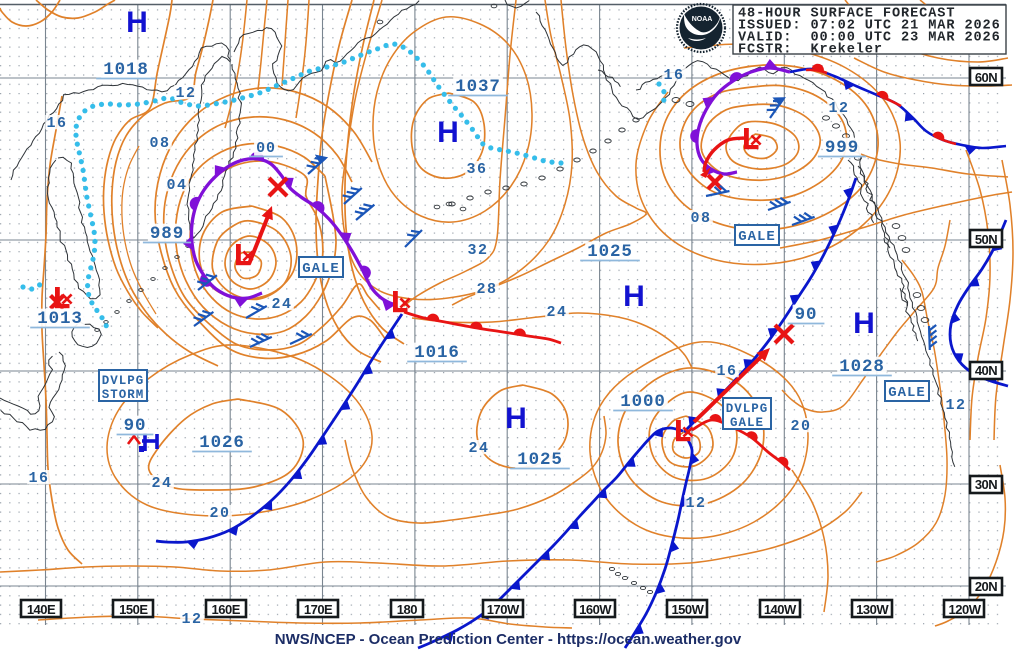 The width and height of the screenshot is (1024, 657). I want to click on svg-text: FCSTR: Krekeler, so click(810, 50).